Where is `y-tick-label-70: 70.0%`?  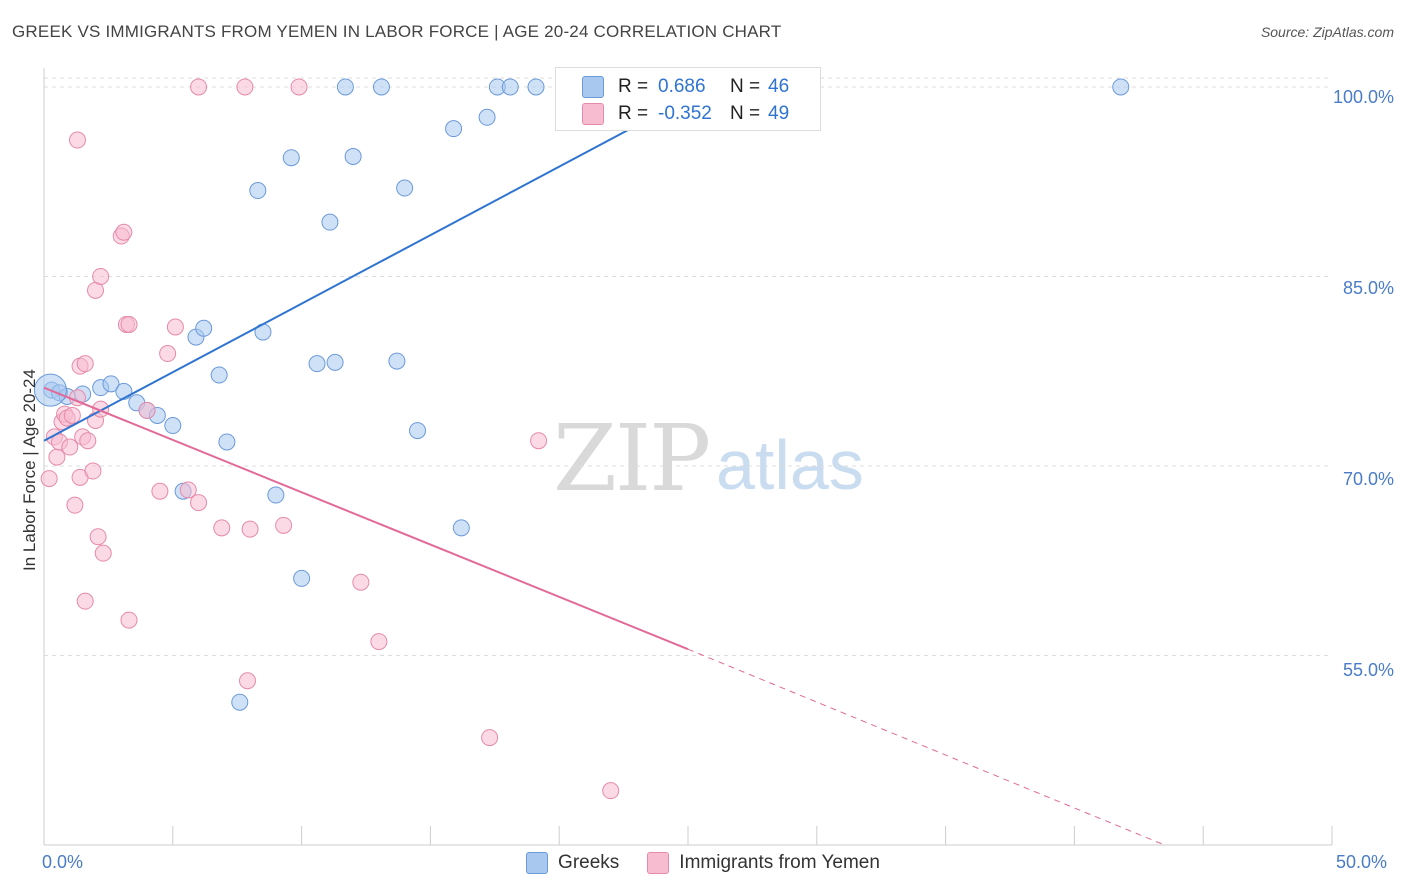 y-tick-label-70: 70.0% is located at coordinates (1368, 479).